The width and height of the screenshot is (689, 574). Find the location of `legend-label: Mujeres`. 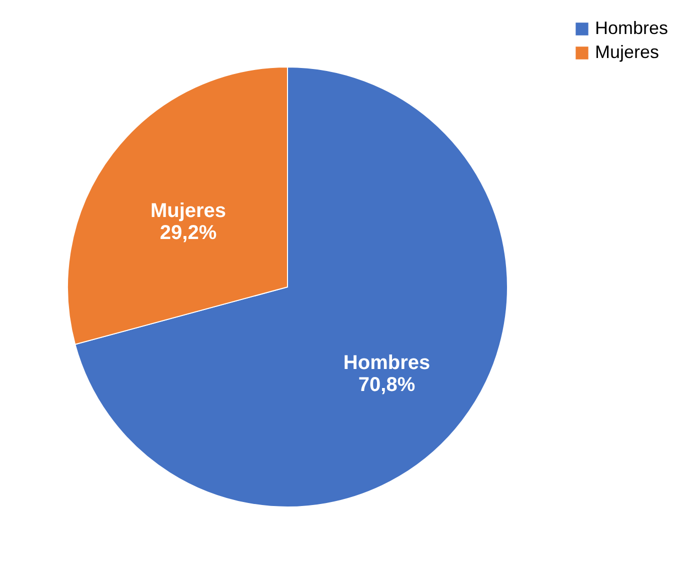

legend-label: Mujeres is located at coordinates (627, 52).